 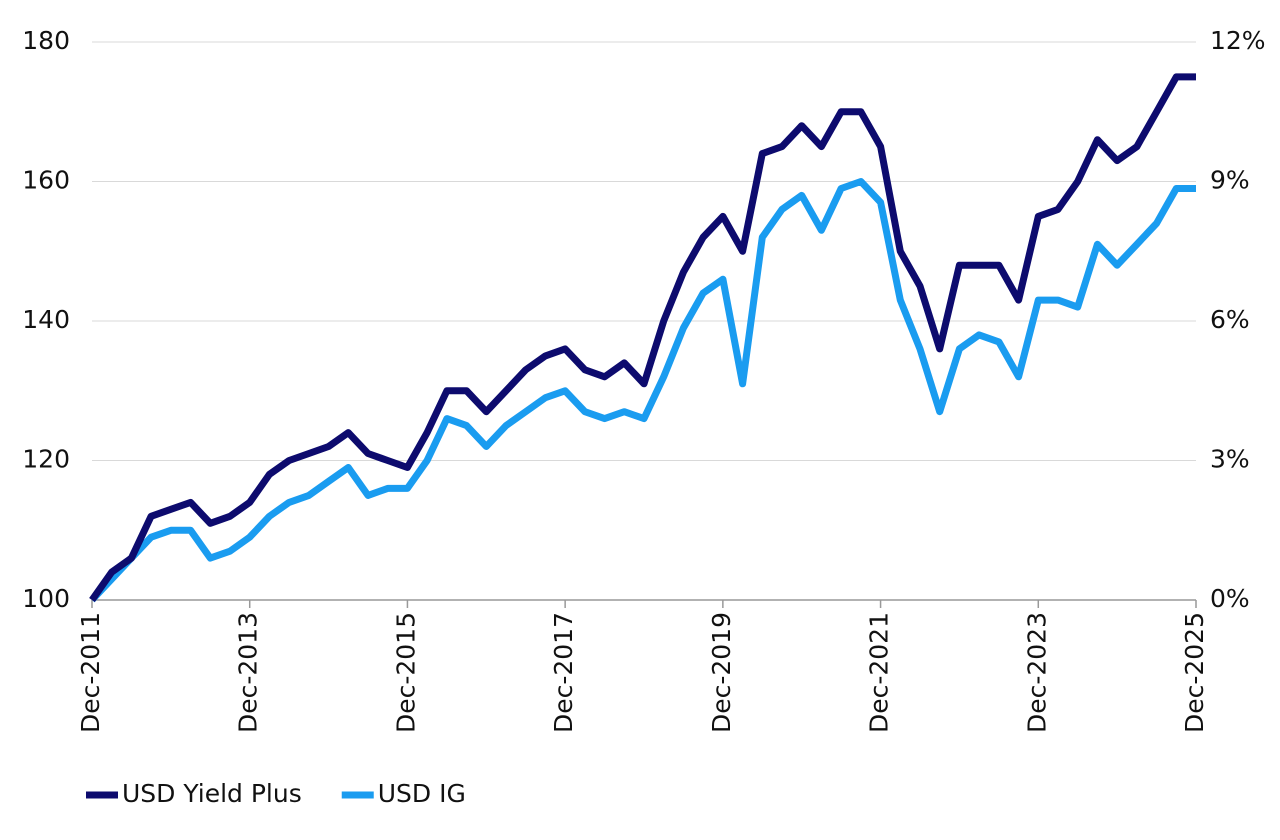 I want to click on x-tick-label: Dec-2017, so click(x=563, y=672).